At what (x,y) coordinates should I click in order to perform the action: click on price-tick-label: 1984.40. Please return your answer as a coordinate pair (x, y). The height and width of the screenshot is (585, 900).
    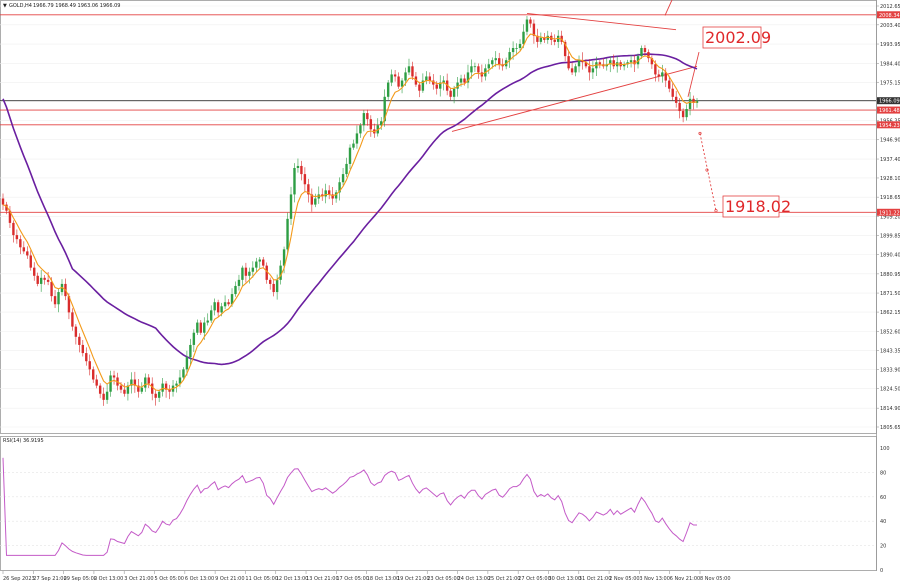
    Looking at the image, I should click on (890, 64).